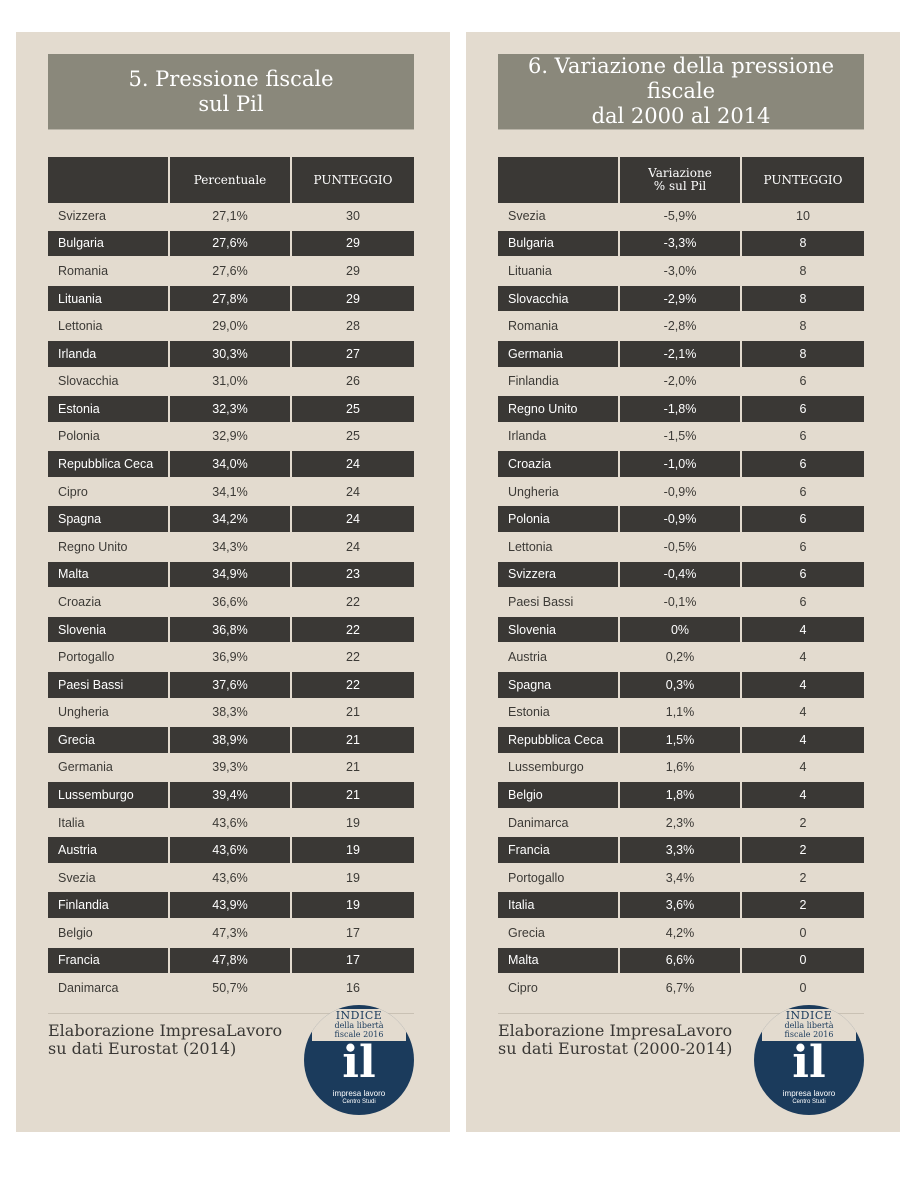 The height and width of the screenshot is (1200, 900). What do you see at coordinates (231, 657) in the screenshot?
I see `table-row: Portogallo 36,9% 22` at bounding box center [231, 657].